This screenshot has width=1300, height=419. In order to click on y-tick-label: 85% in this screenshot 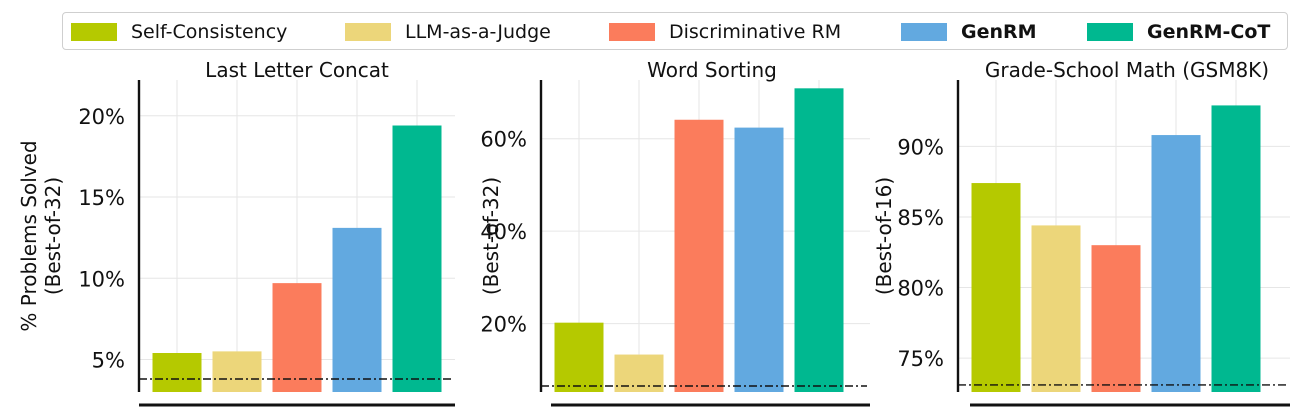, I will do `click(920, 218)`.